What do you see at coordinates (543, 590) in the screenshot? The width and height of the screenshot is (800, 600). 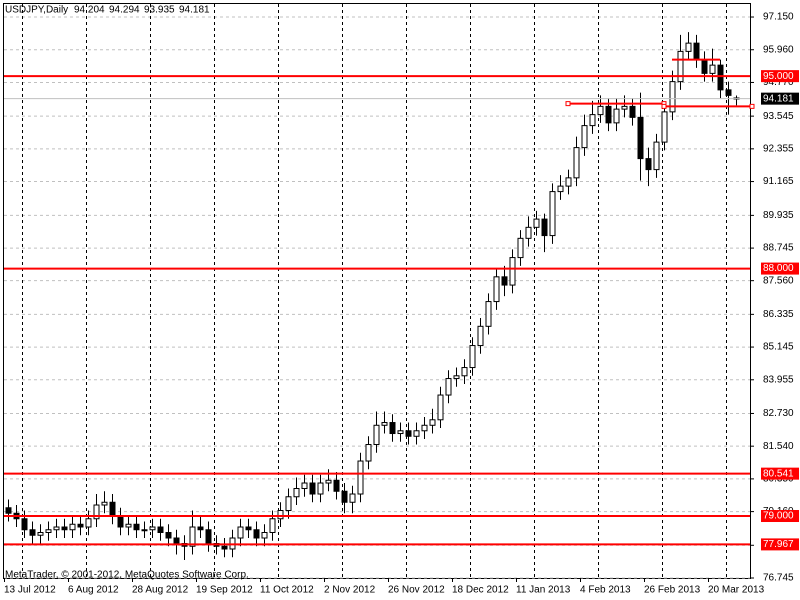 I see `x-tick-label: 11 Jan 2013` at bounding box center [543, 590].